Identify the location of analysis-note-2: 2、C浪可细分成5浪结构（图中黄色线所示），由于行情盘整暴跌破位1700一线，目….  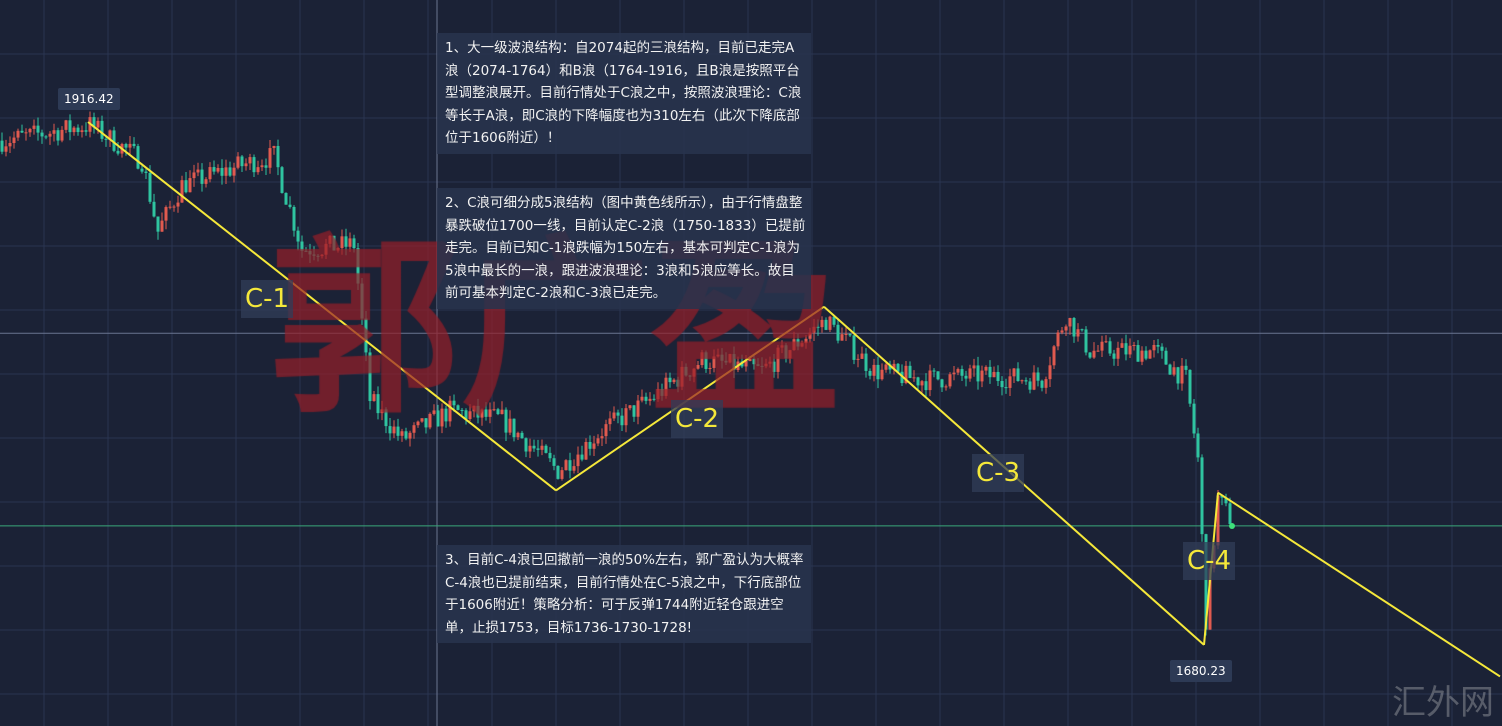
(624, 248).